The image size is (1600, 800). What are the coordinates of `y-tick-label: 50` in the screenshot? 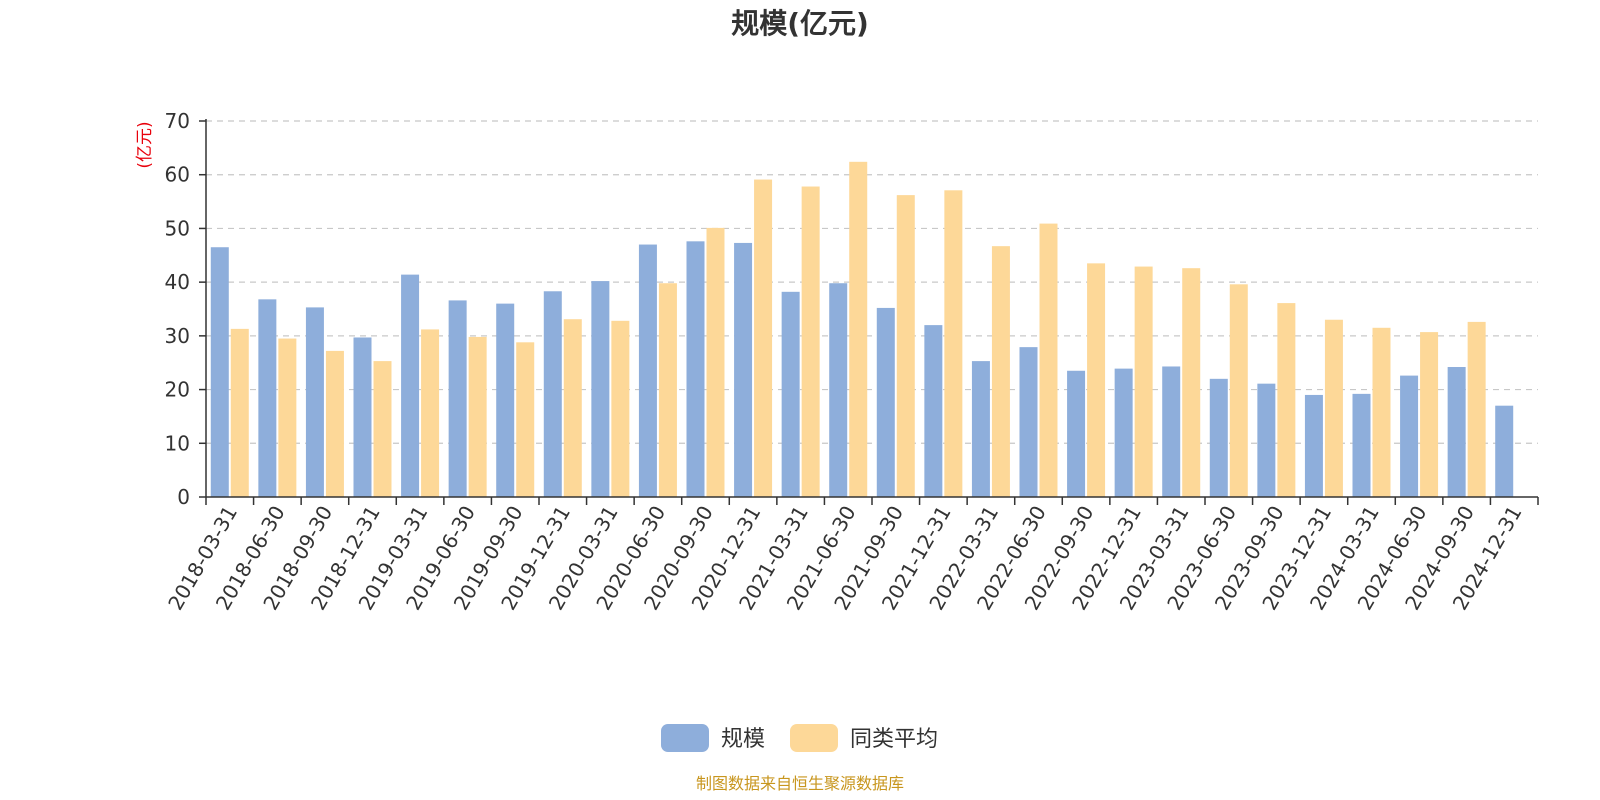 It's located at (177, 228).